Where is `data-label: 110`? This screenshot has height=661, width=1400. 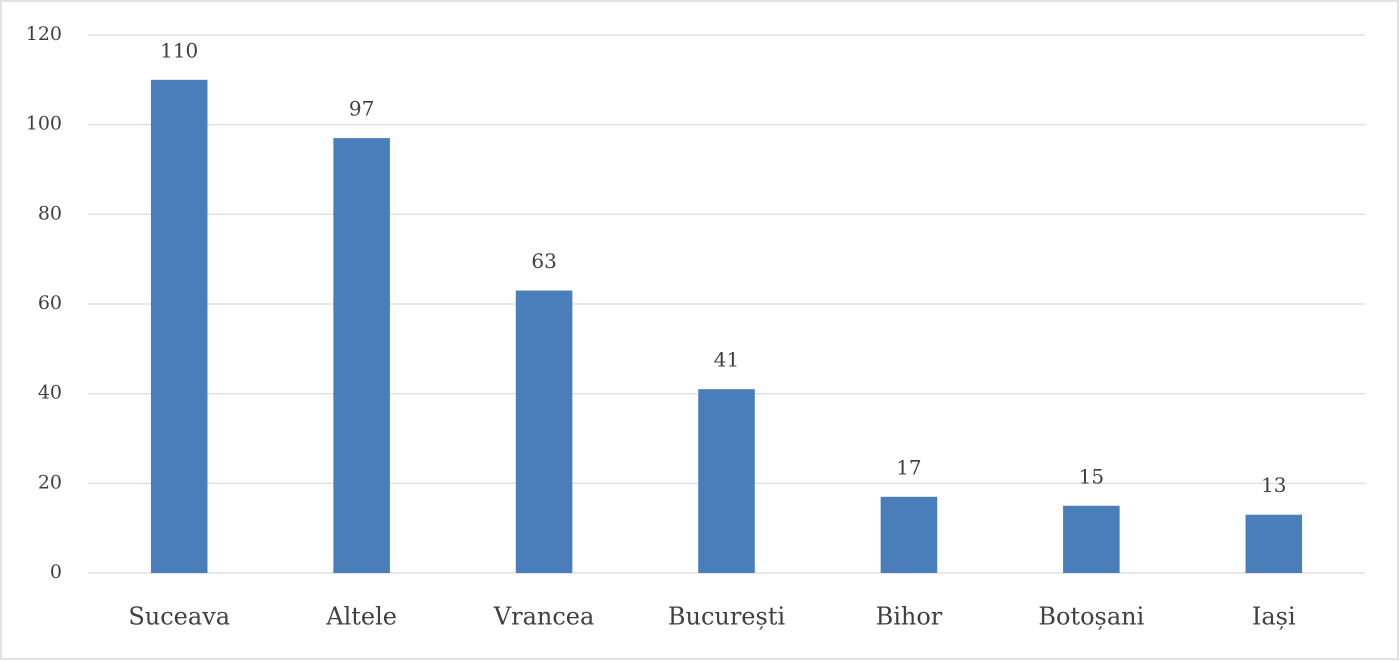 data-label: 110 is located at coordinates (179, 50).